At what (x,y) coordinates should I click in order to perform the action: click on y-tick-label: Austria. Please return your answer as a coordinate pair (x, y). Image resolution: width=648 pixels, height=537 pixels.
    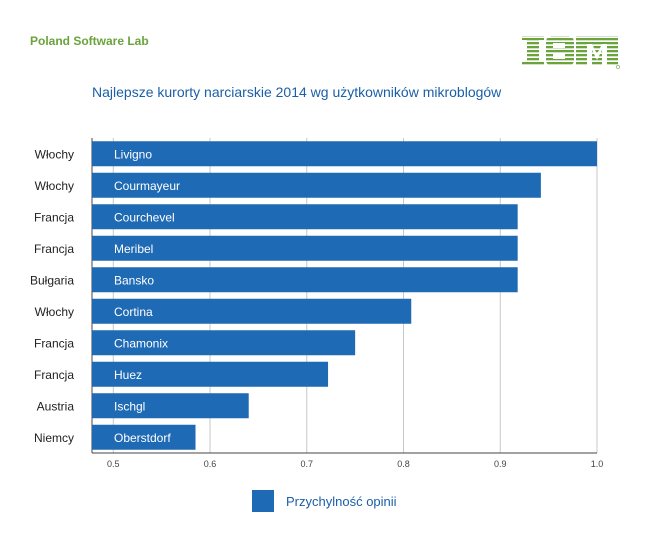
    Looking at the image, I should click on (56, 406).